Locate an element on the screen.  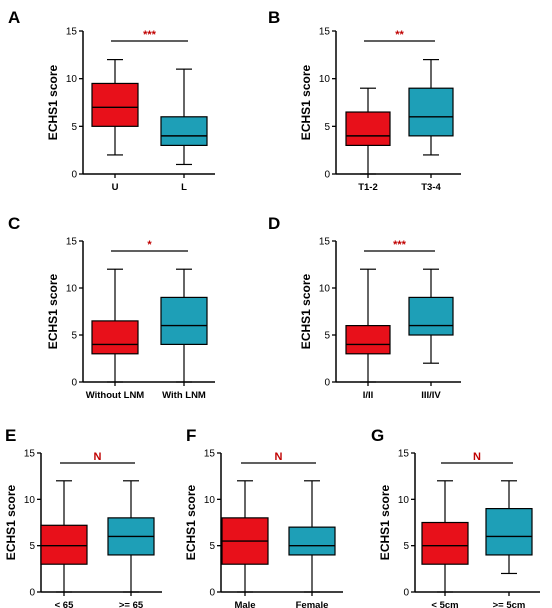
panel-letter: E is located at coordinates (10, 435).